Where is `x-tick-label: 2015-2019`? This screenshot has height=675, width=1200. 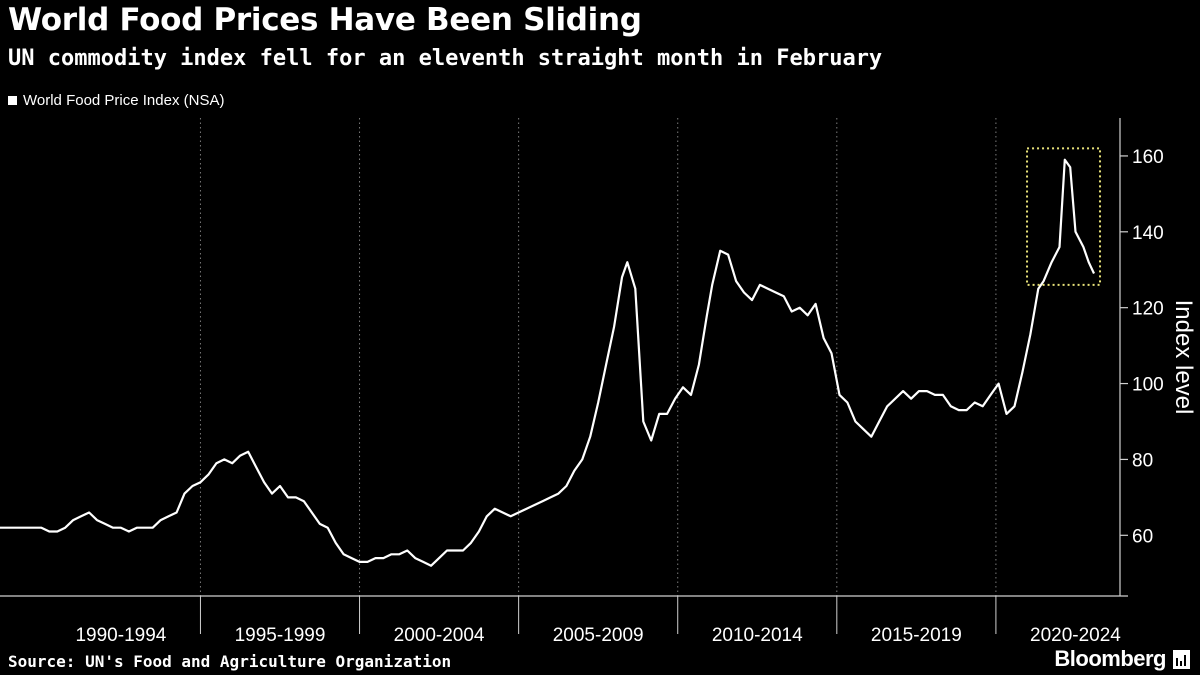 x-tick-label: 2015-2019 is located at coordinates (916, 635).